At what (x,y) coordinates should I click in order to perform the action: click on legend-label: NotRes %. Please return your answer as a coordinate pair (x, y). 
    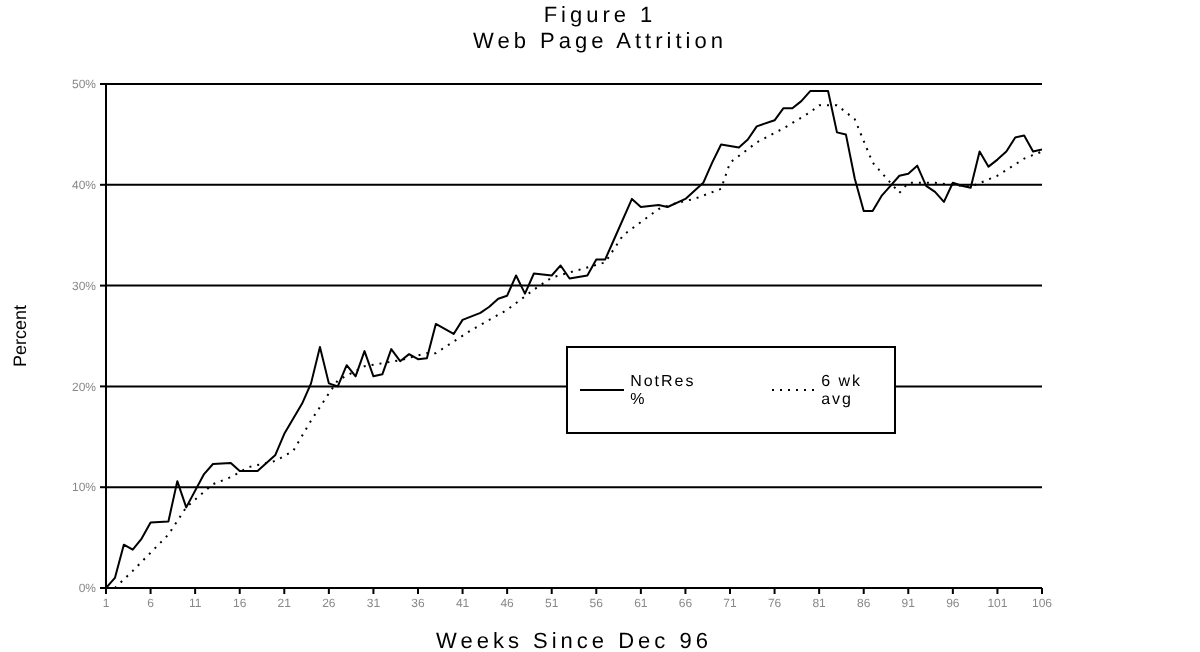
    Looking at the image, I should click on (664, 390).